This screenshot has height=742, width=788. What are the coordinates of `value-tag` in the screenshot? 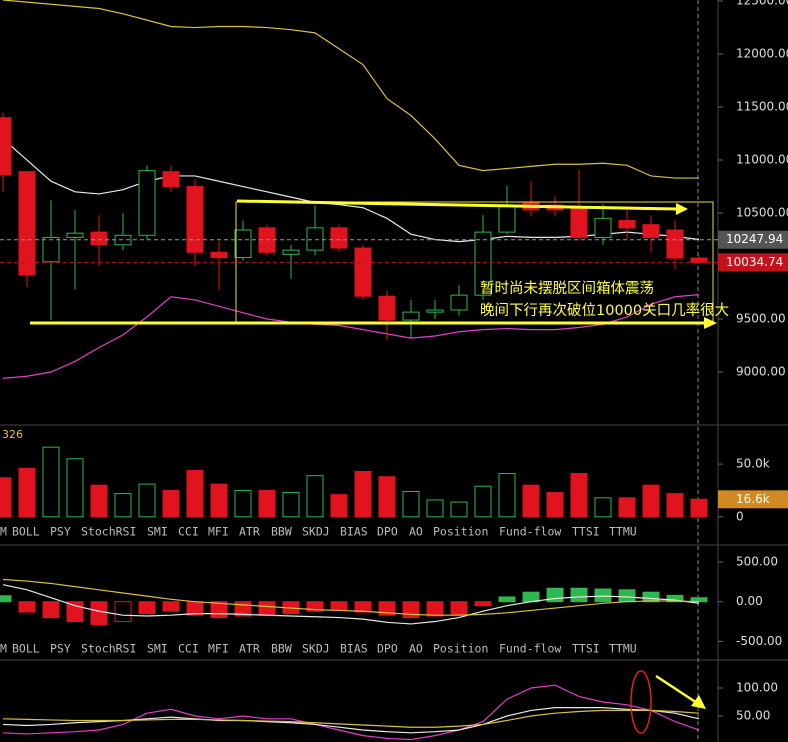 It's located at (753, 499).